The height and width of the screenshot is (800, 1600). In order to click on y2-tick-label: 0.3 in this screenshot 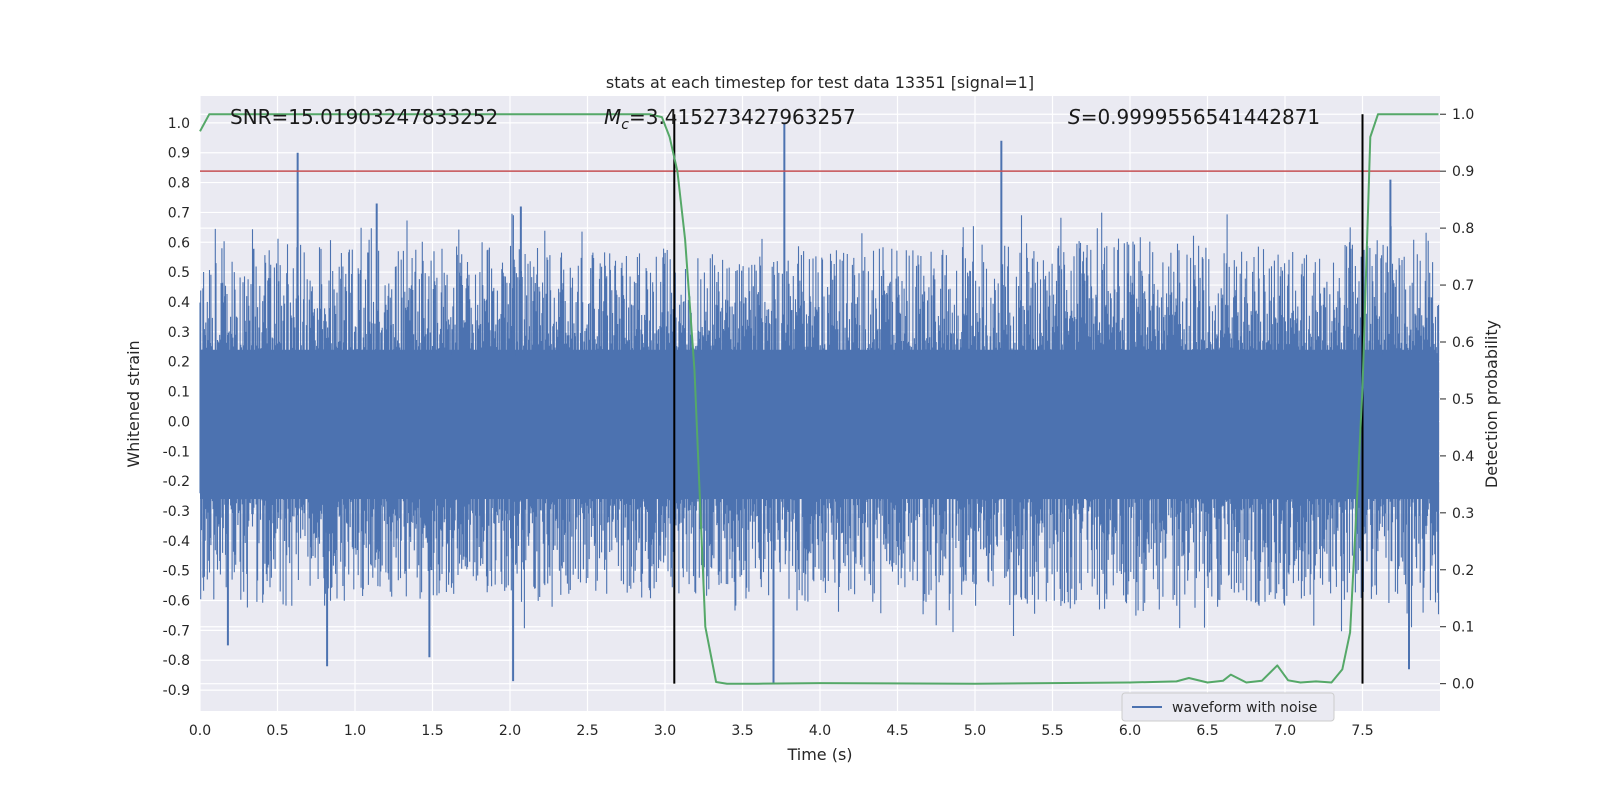, I will do `click(1463, 514)`.